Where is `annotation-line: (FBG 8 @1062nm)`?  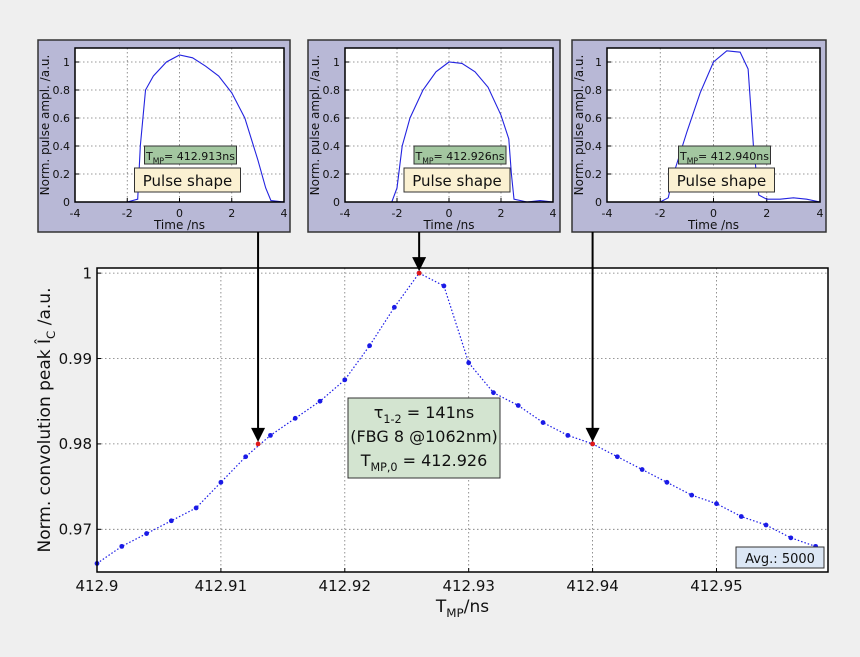 annotation-line: (FBG 8 @1062nm) is located at coordinates (424, 436).